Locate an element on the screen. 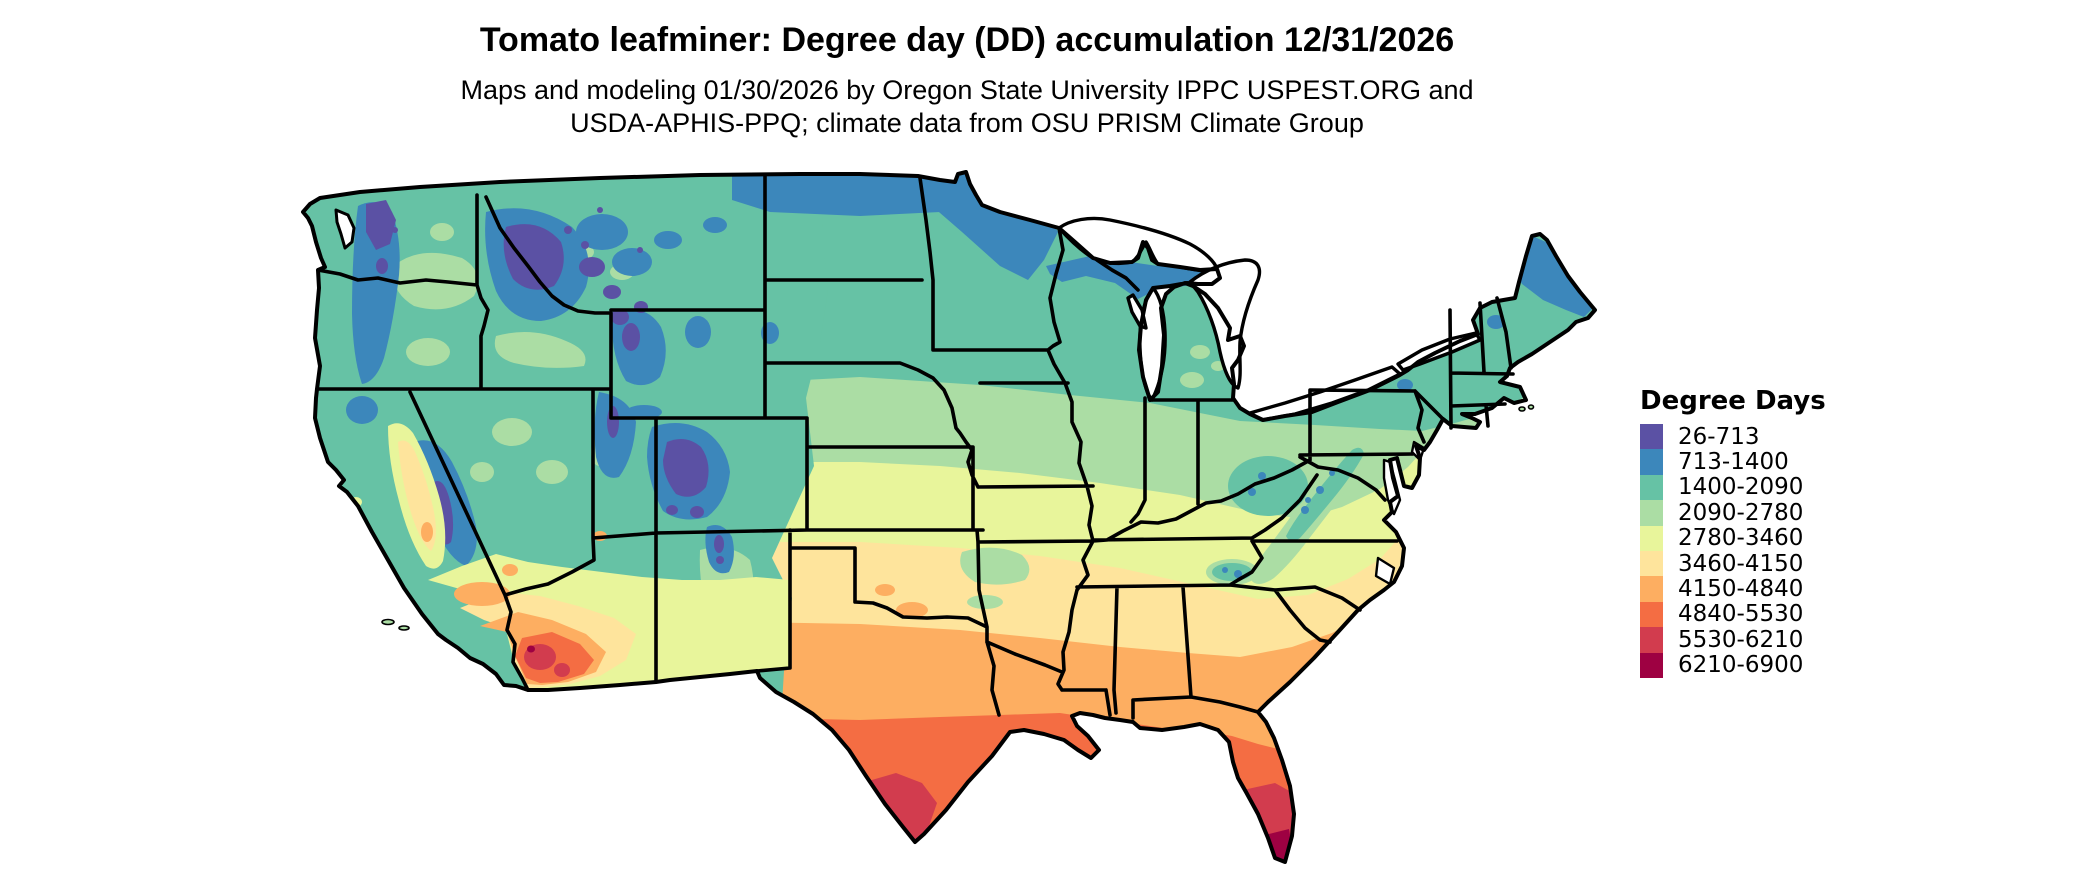 Image resolution: width=2100 pixels, height=892 pixels. legend-row: 5530-6210 is located at coordinates (1733, 639).